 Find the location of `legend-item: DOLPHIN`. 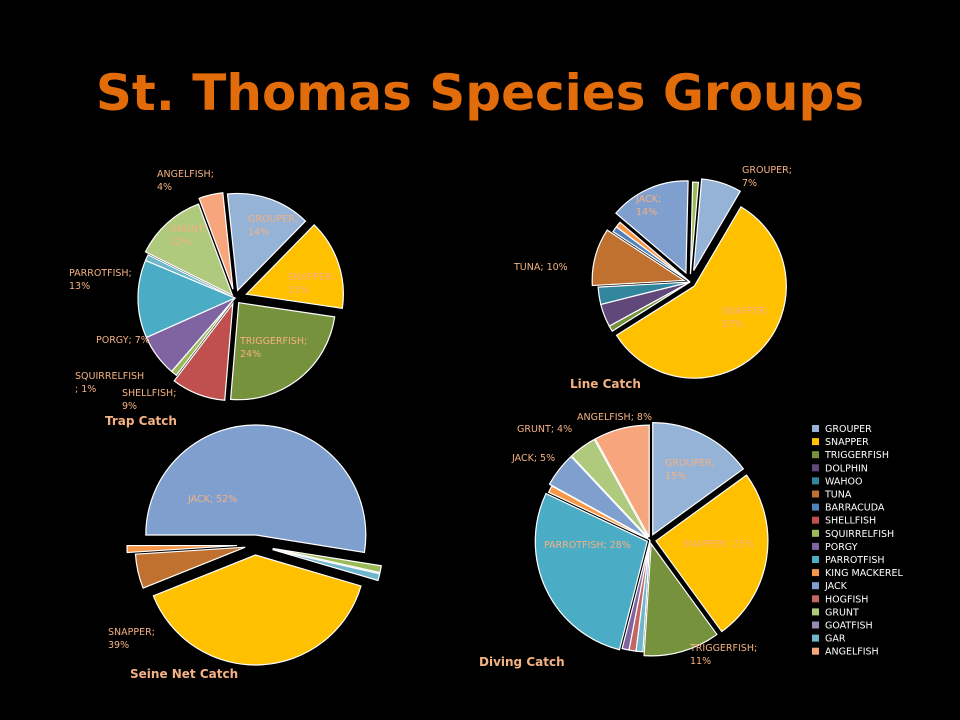

legend-item: DOLPHIN is located at coordinates (846, 468).